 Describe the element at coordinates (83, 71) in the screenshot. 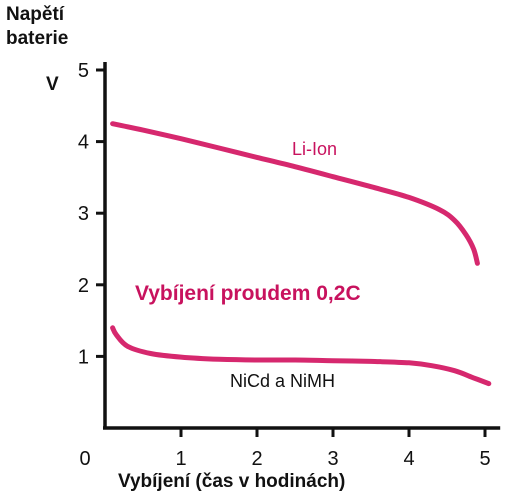

I see `y-tick-label: 5` at that location.